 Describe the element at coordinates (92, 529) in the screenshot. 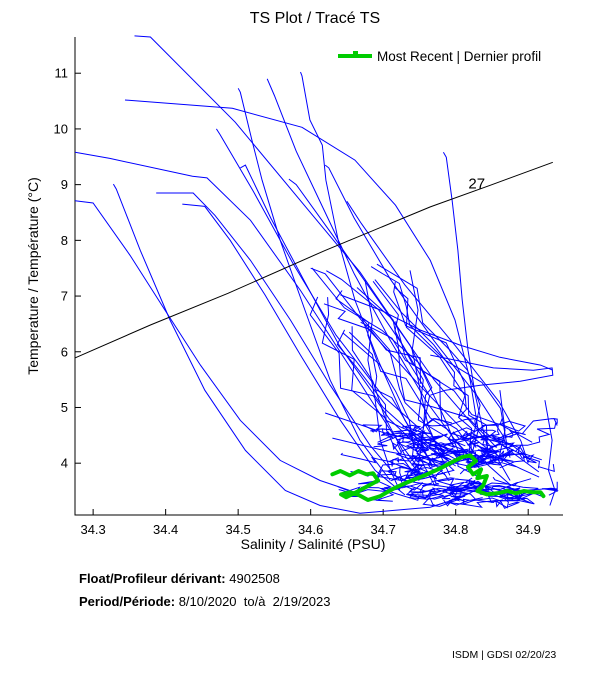

I see `x-tick-label: 34.3` at that location.